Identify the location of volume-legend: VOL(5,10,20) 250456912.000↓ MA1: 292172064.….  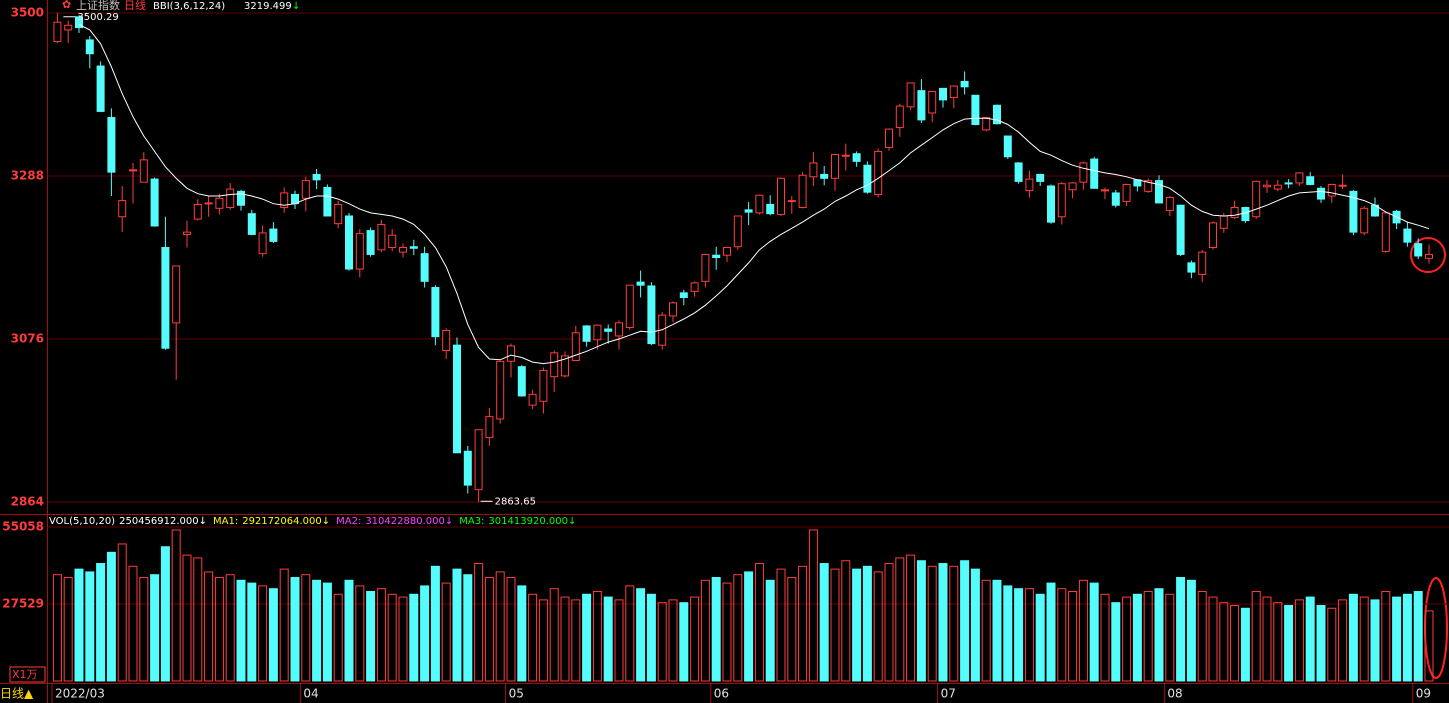
(312, 521).